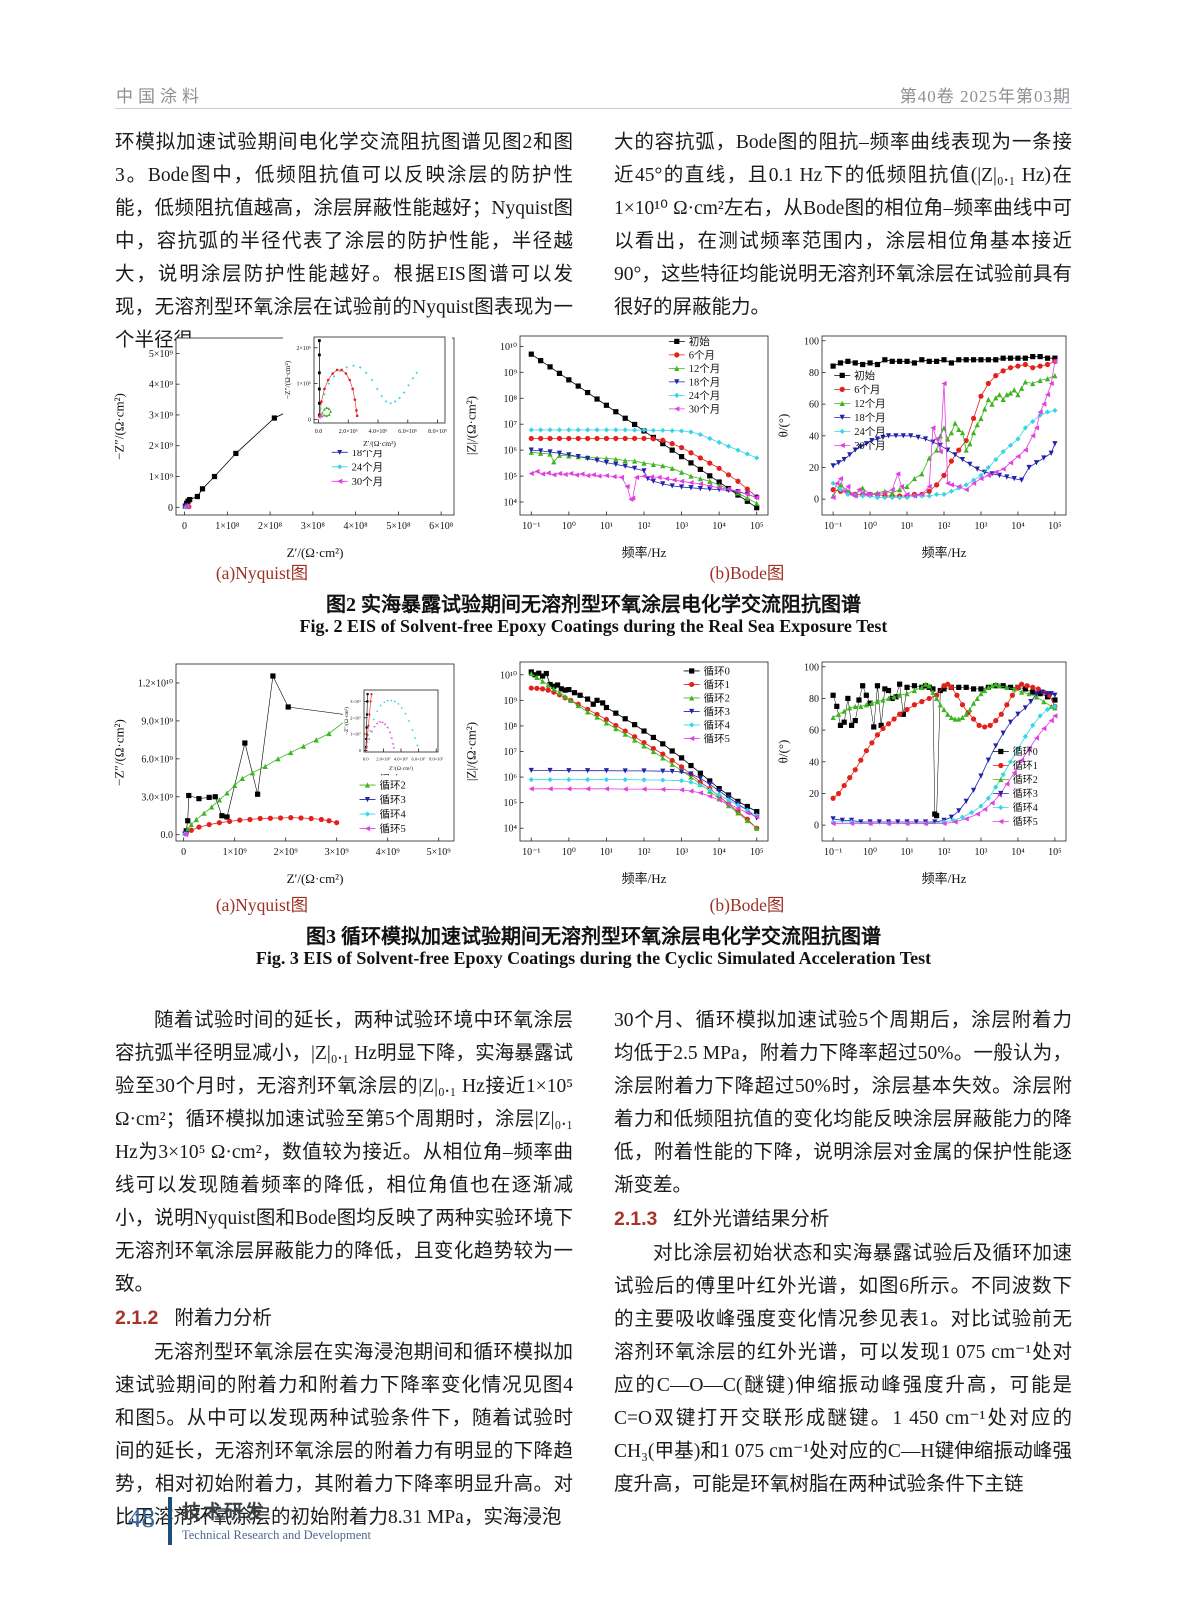  I want to click on svg-text: 10⁻¹, so click(531, 526).